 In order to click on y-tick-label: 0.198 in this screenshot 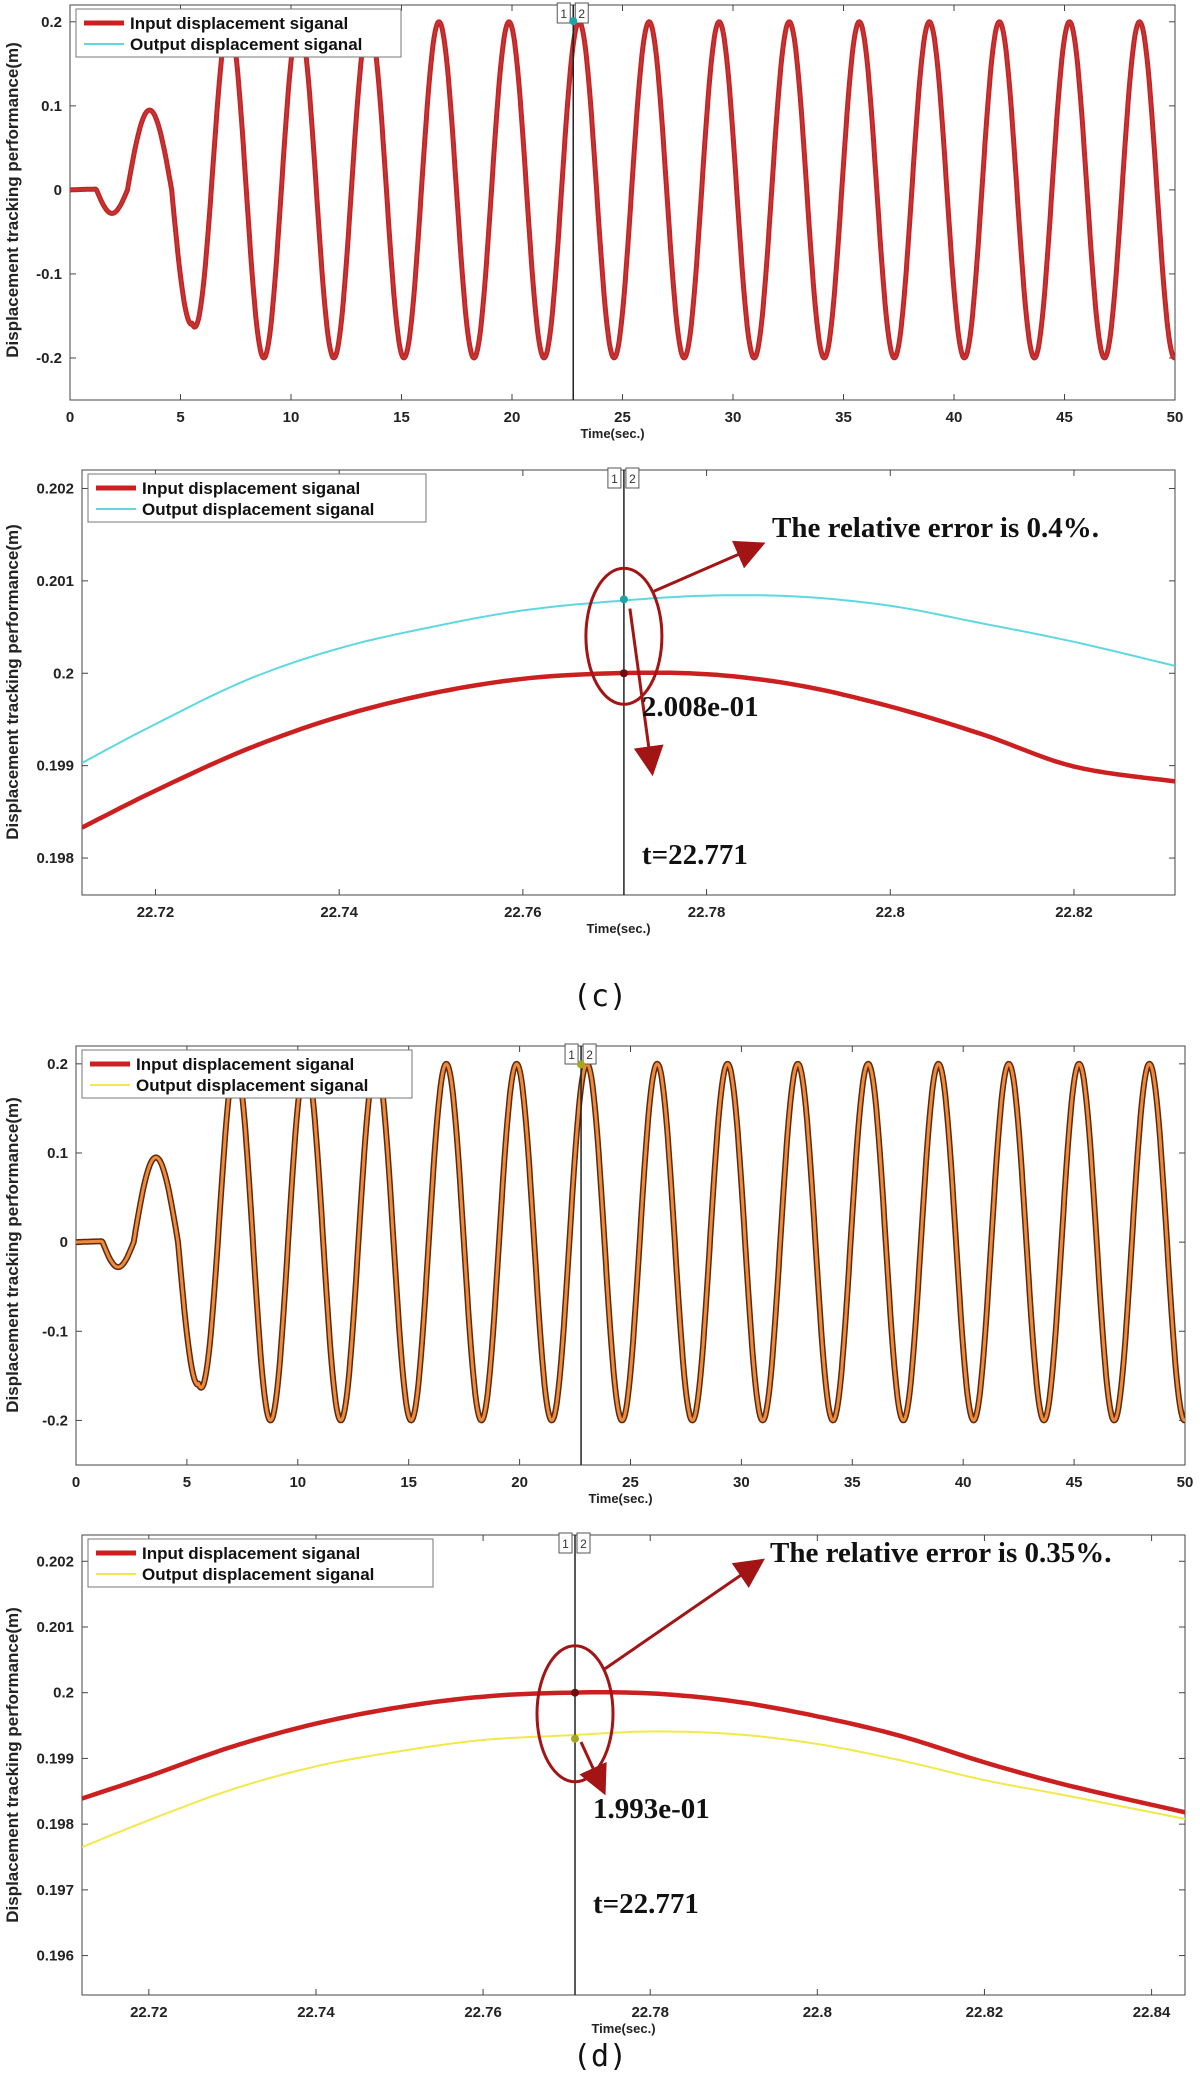, I will do `click(55, 858)`.